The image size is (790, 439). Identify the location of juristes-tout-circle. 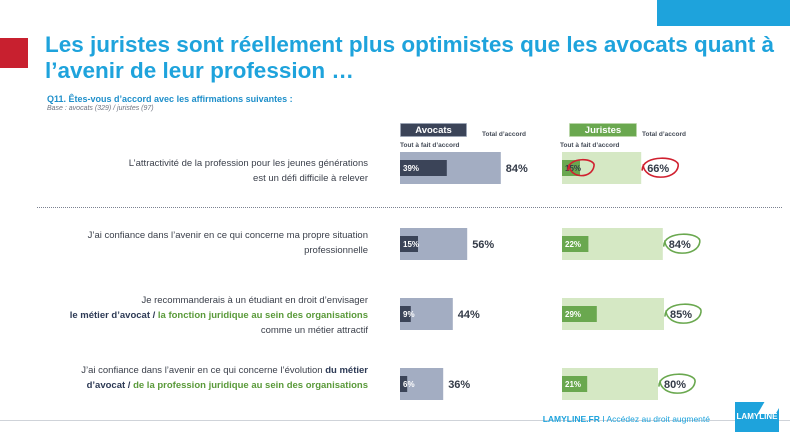
(581, 167).